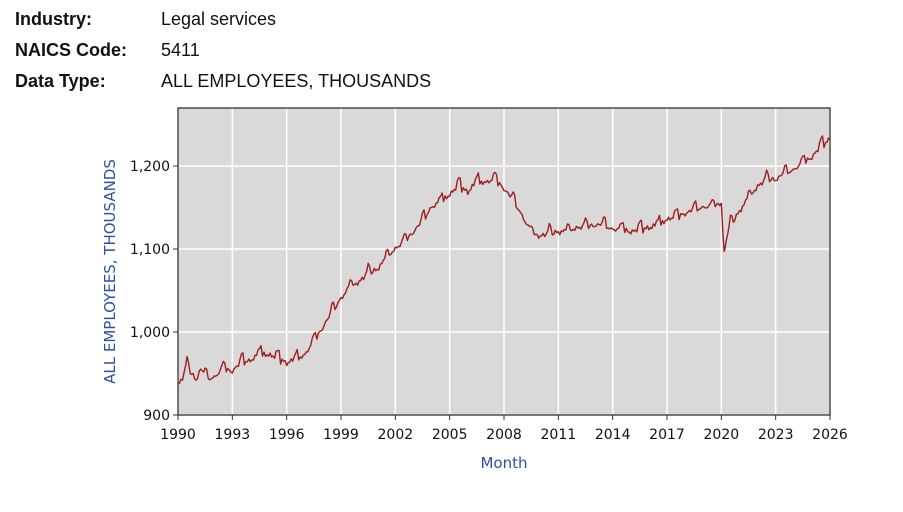 The height and width of the screenshot is (512, 903). What do you see at coordinates (150, 167) in the screenshot?
I see `y-tick-label: 1,200` at bounding box center [150, 167].